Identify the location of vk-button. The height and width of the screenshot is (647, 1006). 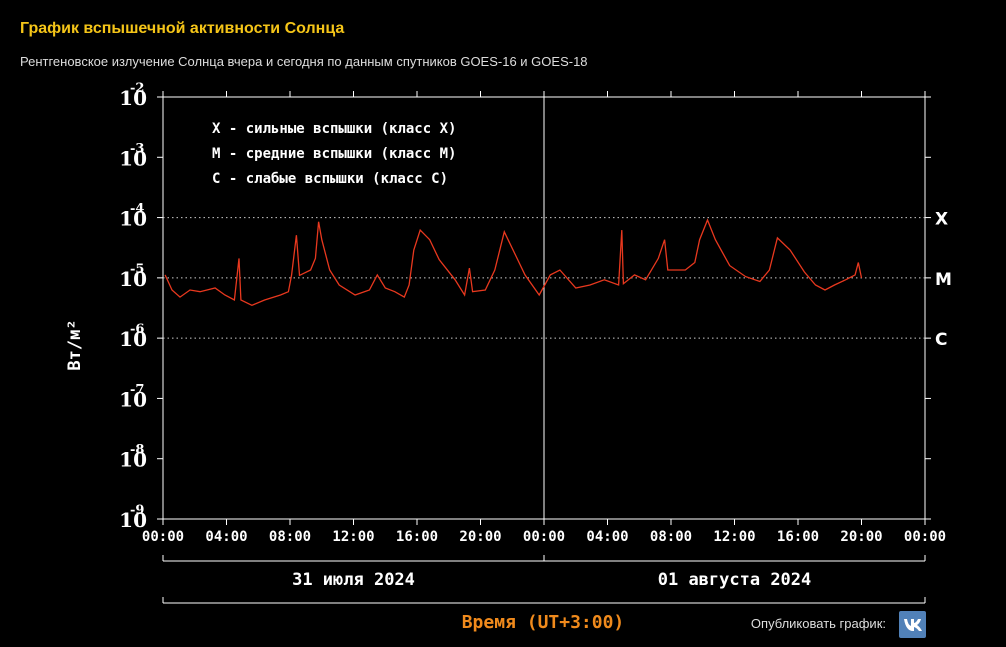
(912, 624).